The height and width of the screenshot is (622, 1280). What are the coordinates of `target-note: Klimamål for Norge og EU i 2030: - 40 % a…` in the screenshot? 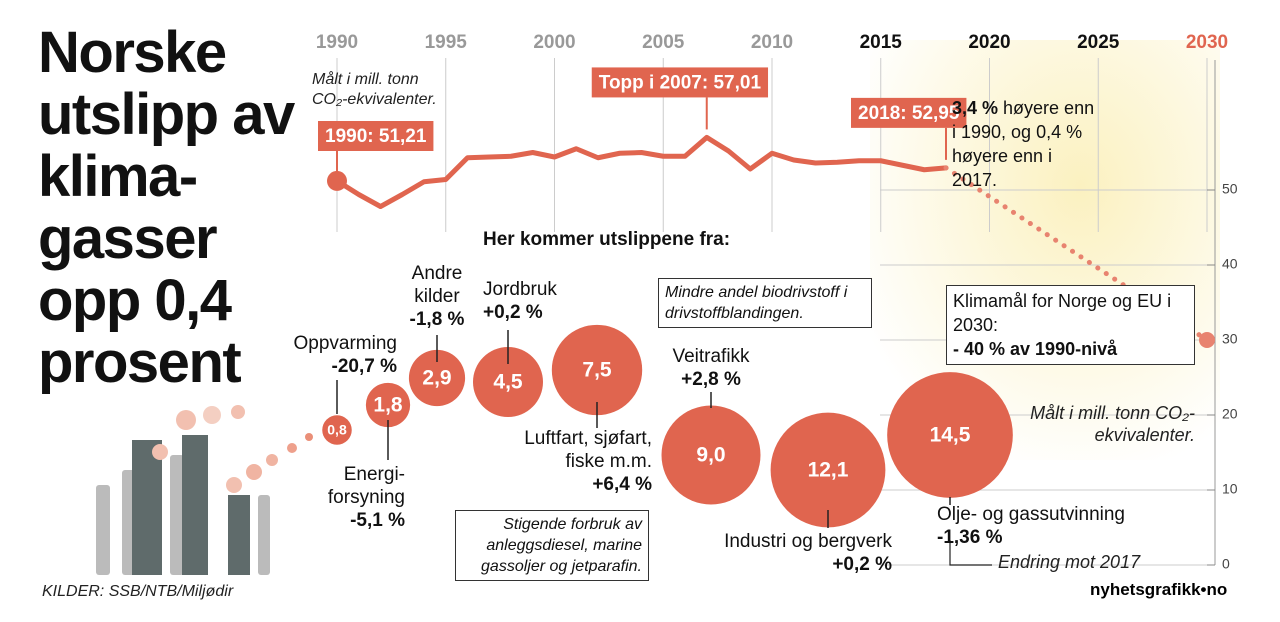 It's located at (1070, 325).